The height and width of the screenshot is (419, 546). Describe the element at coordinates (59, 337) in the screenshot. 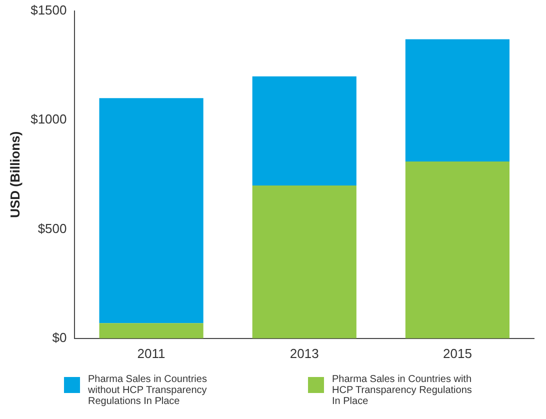

I see `y-tick-label: $0` at that location.